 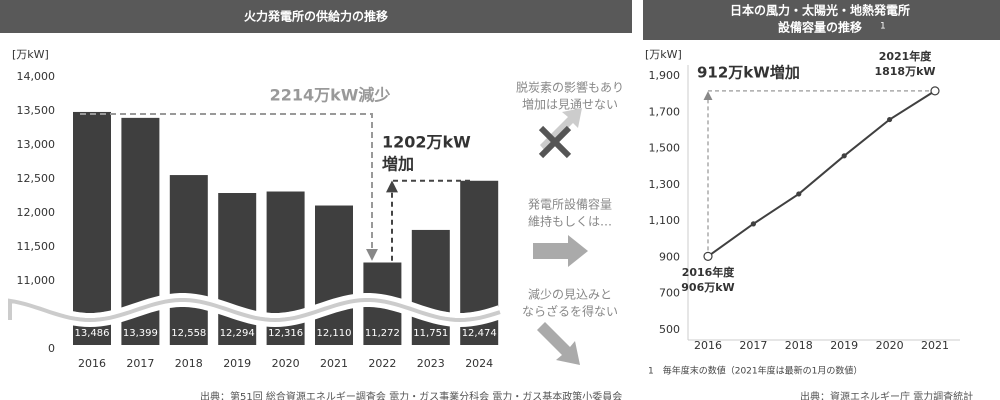 What do you see at coordinates (254, 310) in the screenshot?
I see `axis-break` at bounding box center [254, 310].